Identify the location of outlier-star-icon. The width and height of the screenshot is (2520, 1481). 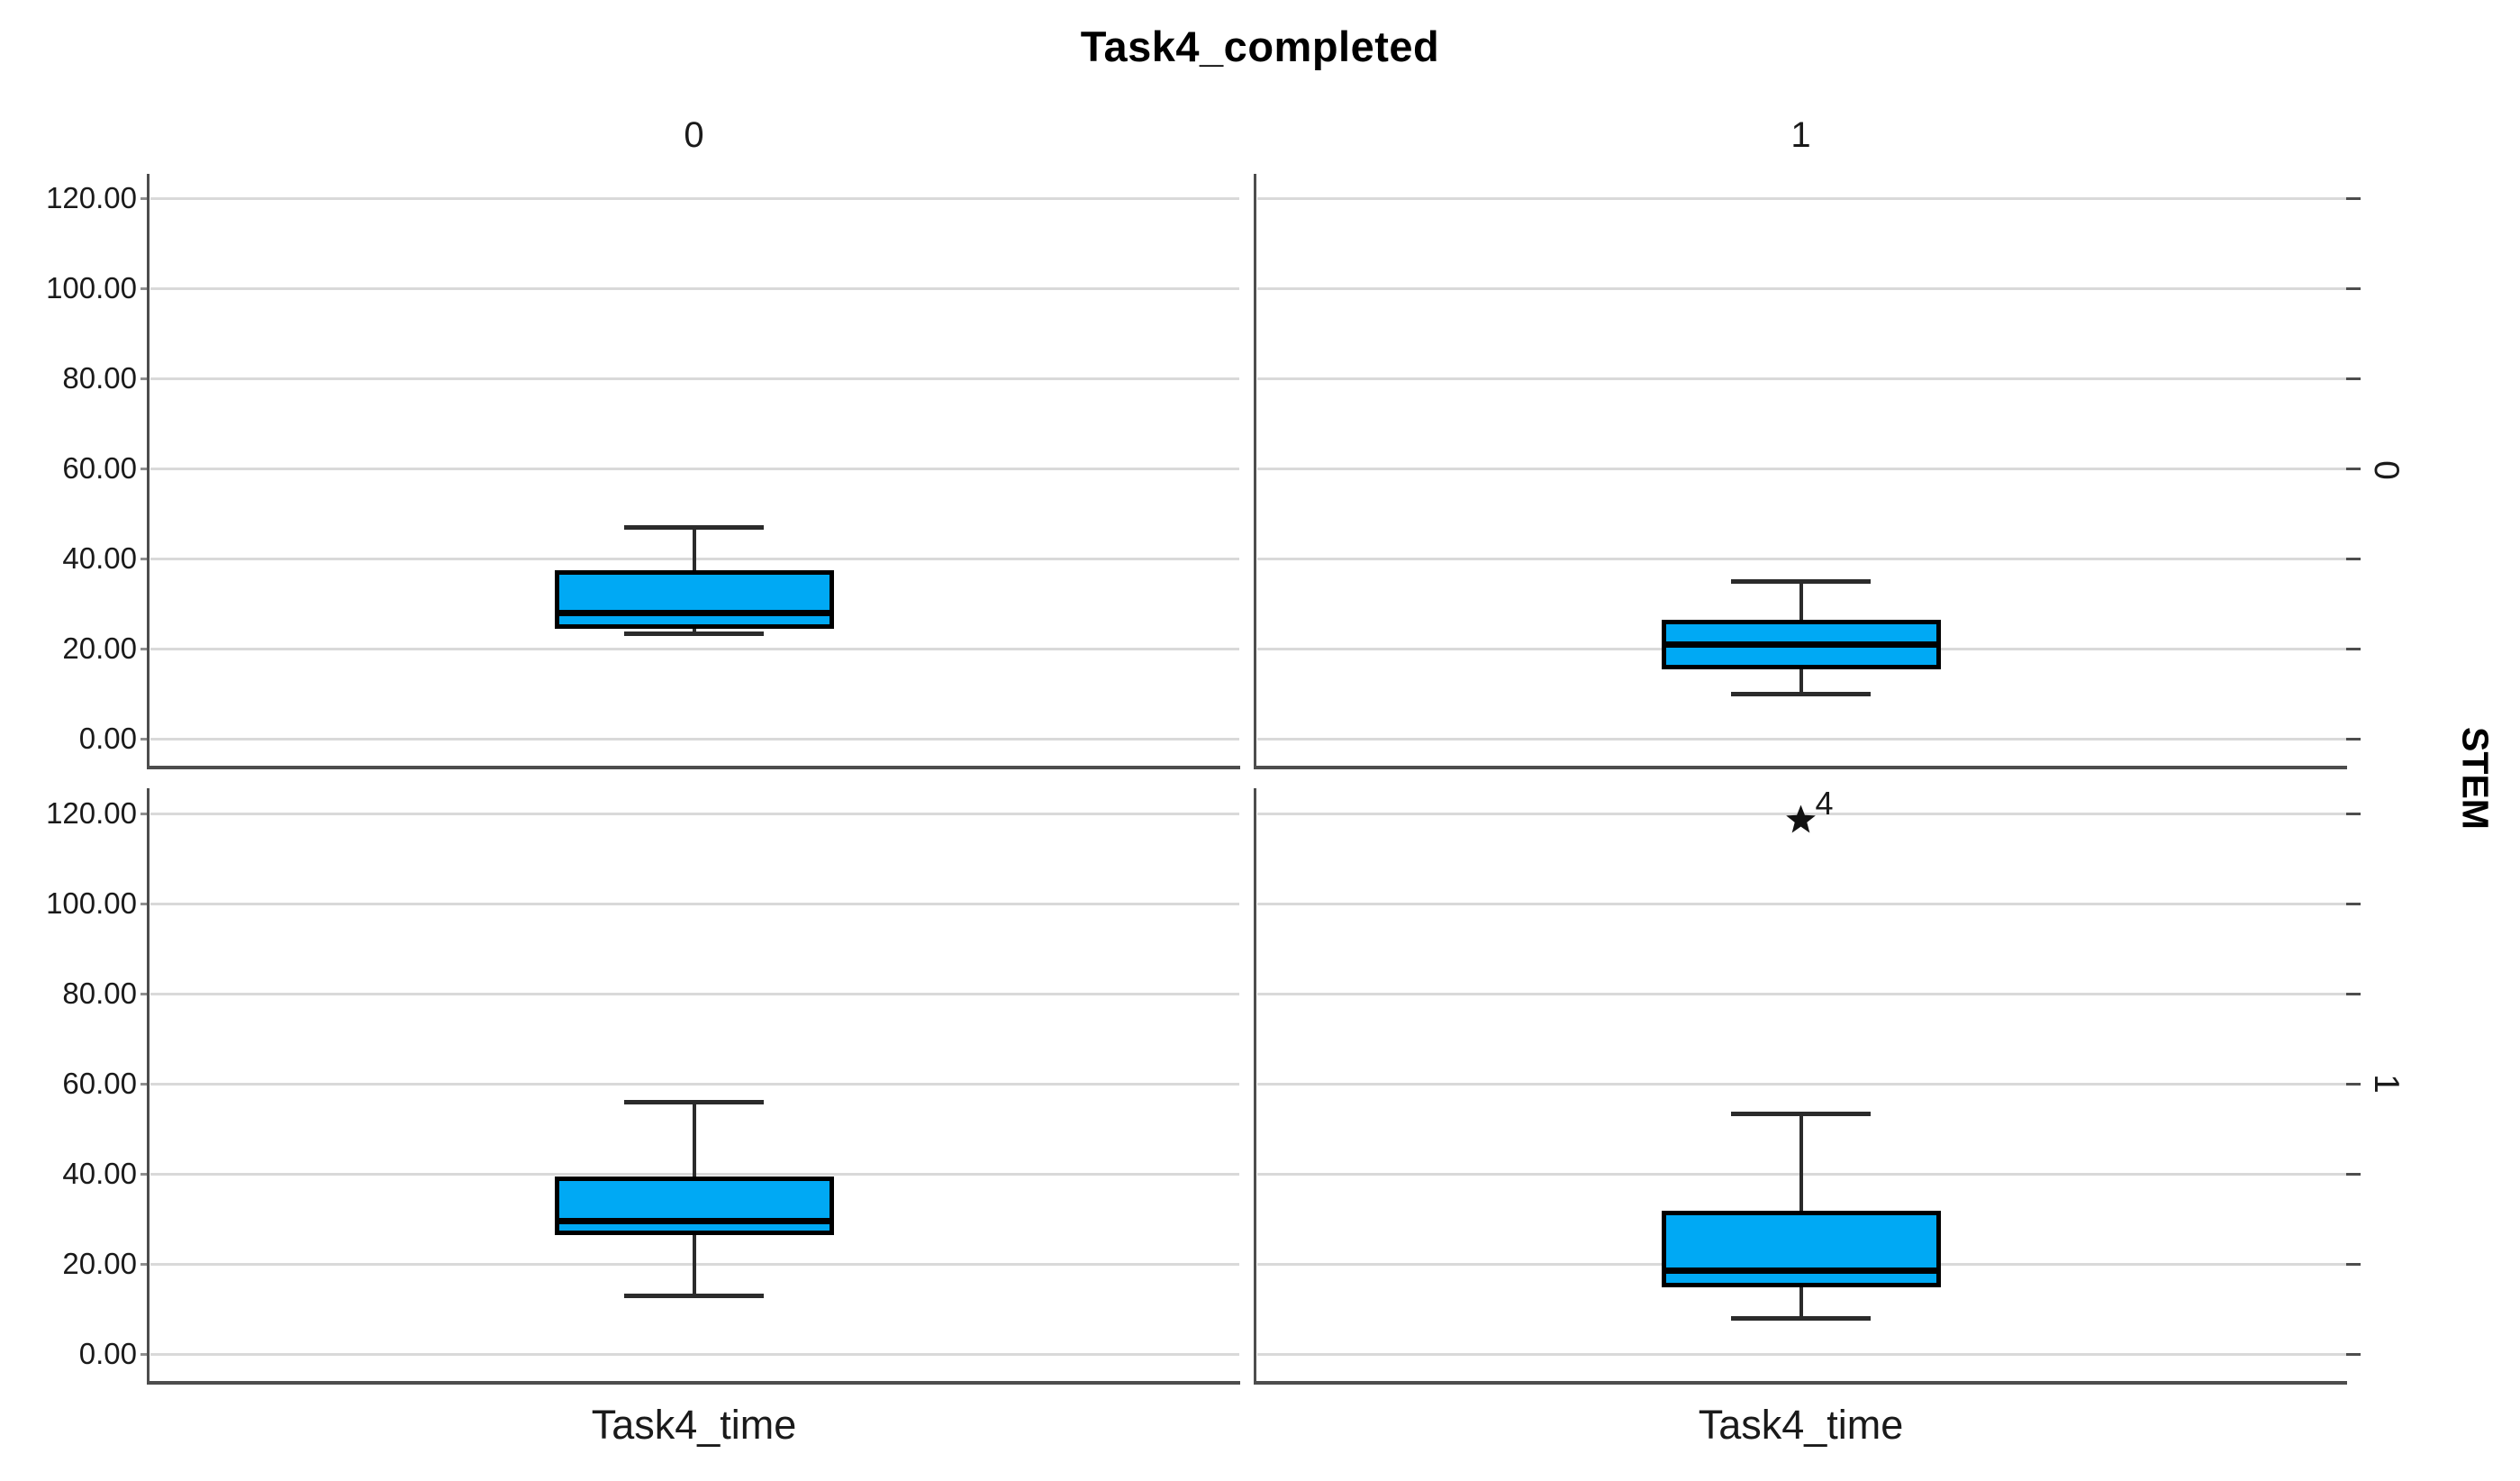
(1801, 818).